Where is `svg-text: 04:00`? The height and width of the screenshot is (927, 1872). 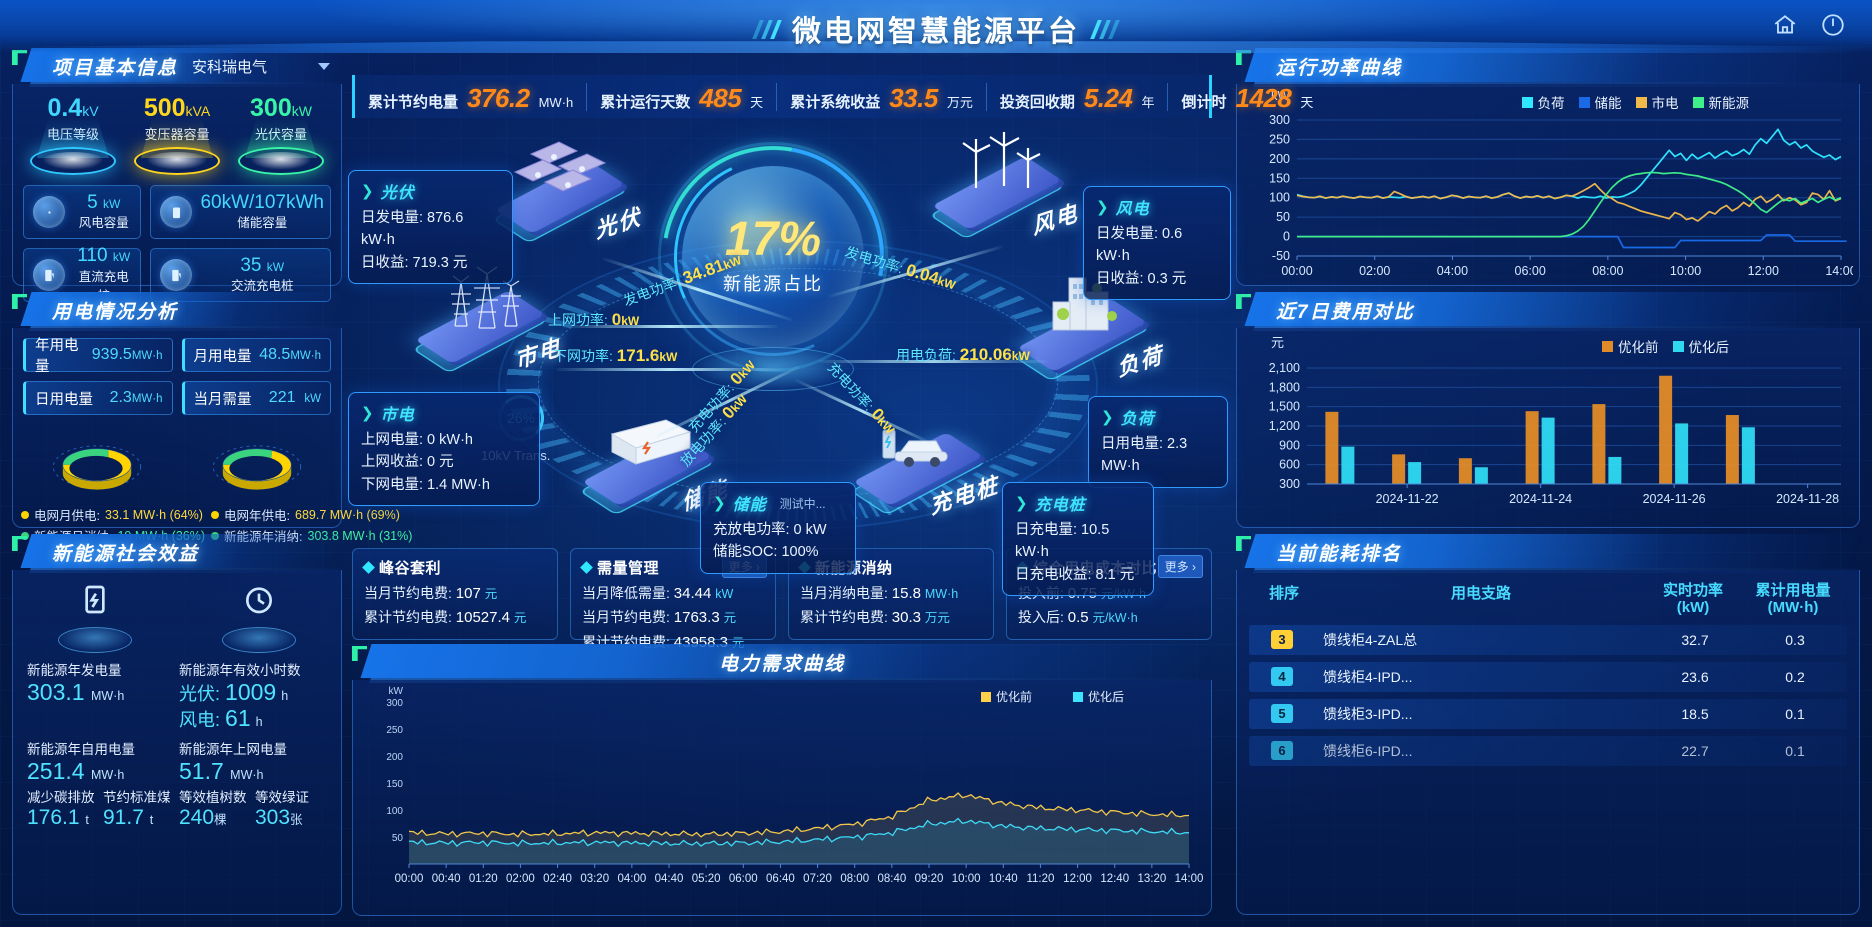 svg-text: 04:00 is located at coordinates (631, 879).